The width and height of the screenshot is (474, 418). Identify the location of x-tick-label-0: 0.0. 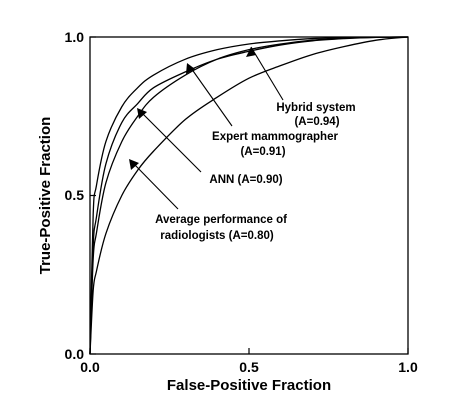
(90, 367).